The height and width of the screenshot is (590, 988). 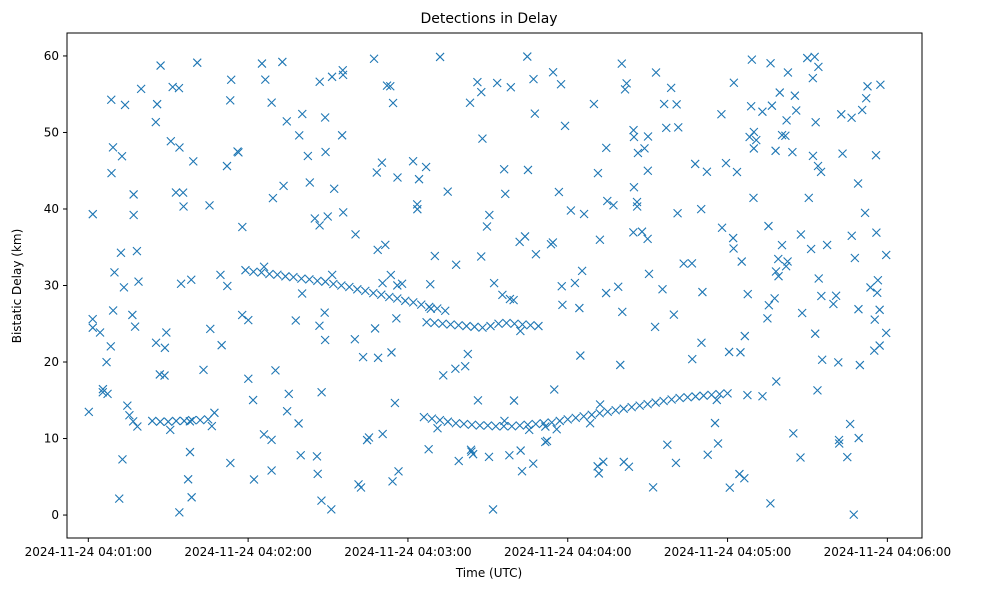 What do you see at coordinates (488, 19) in the screenshot?
I see `chart-title: Detections in Delay` at bounding box center [488, 19].